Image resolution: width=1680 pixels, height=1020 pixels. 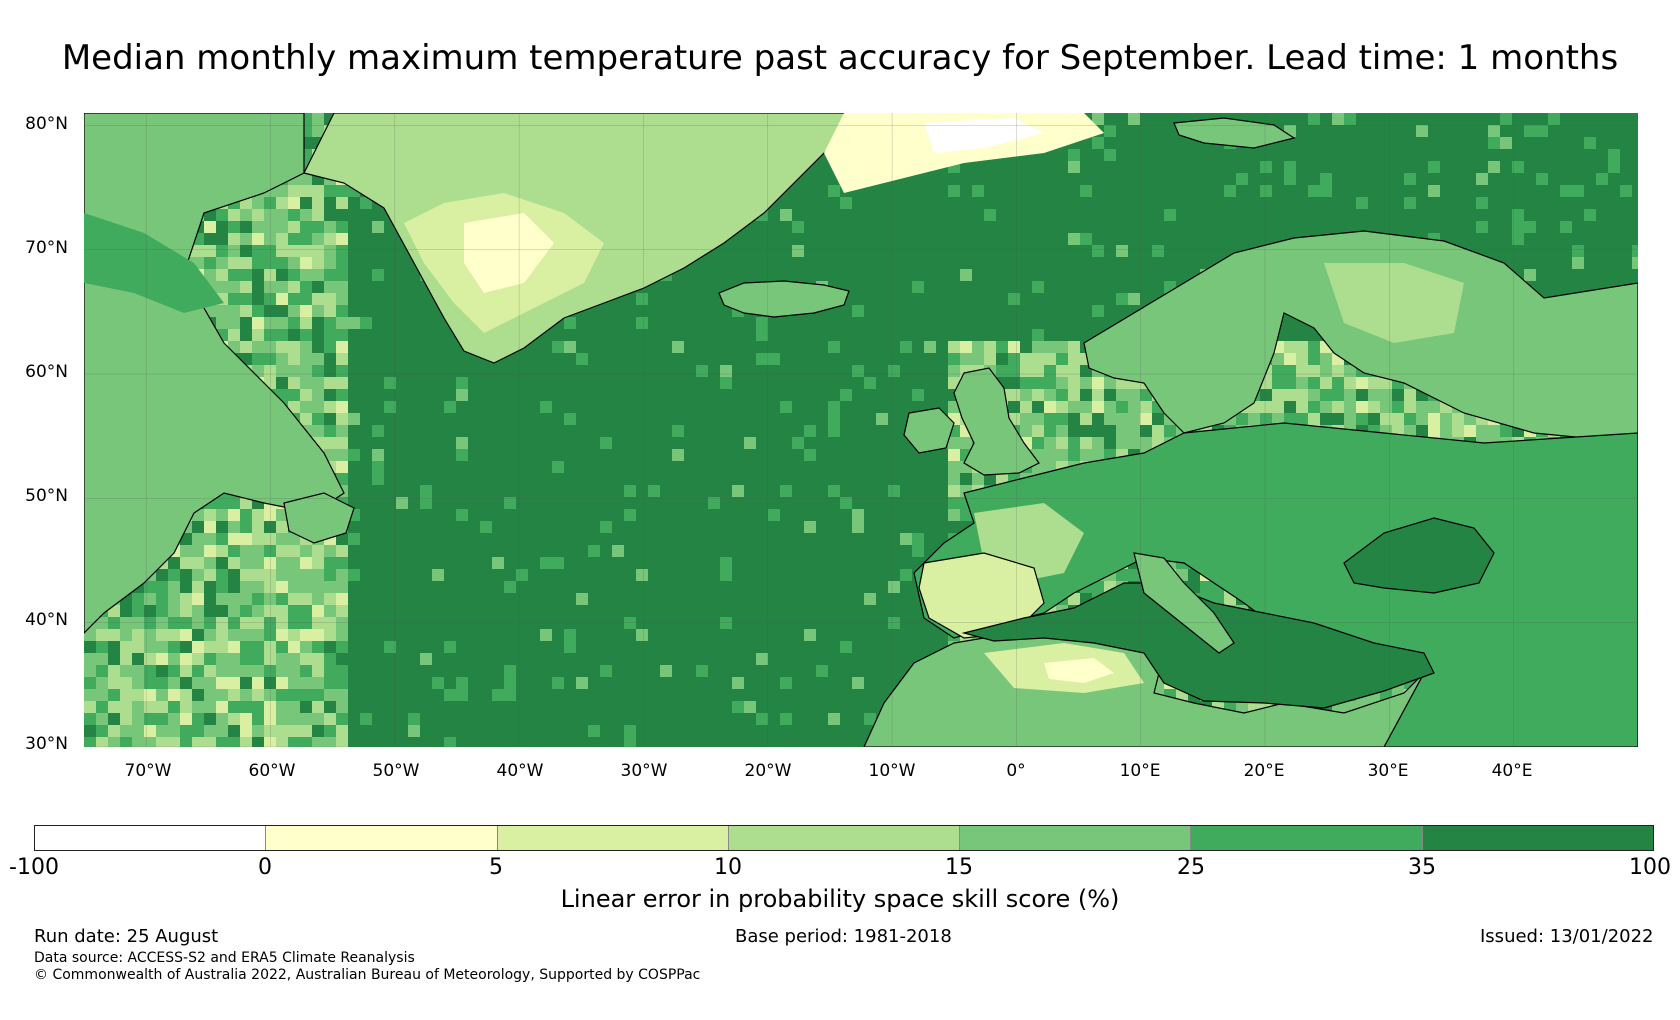 What do you see at coordinates (768, 771) in the screenshot?
I see `lon-label-20w: 20°W` at bounding box center [768, 771].